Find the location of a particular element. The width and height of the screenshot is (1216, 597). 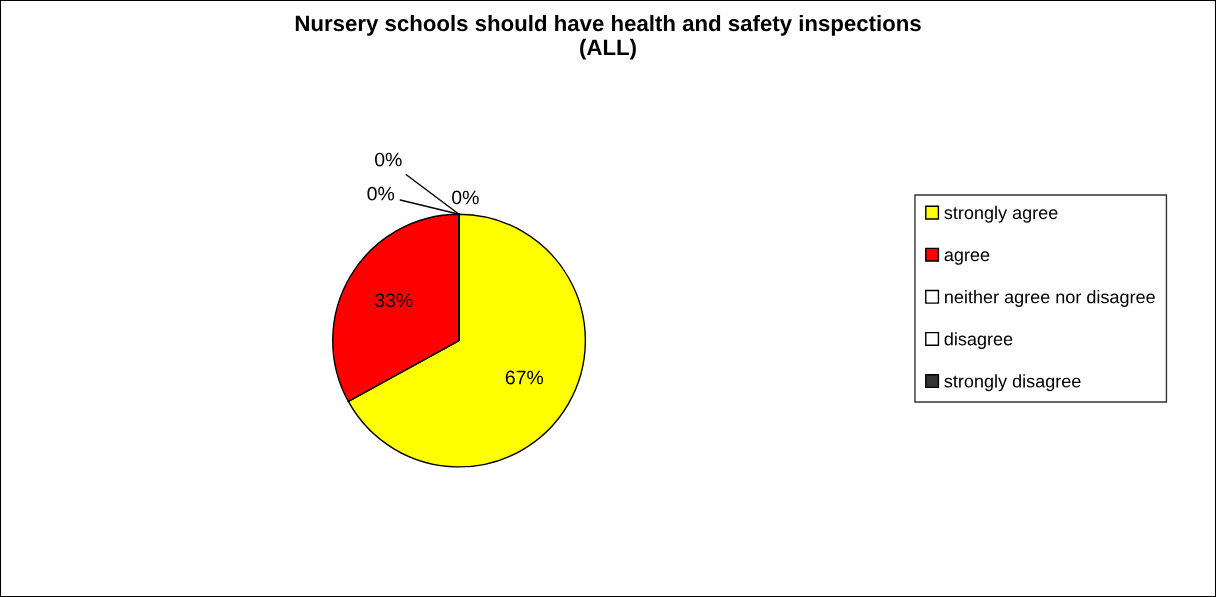

data-label: 67% is located at coordinates (524, 377).